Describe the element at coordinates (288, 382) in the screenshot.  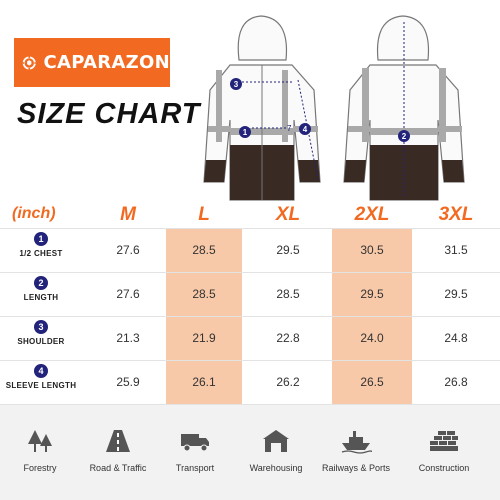
I see `table-cell: 26.2` at that location.